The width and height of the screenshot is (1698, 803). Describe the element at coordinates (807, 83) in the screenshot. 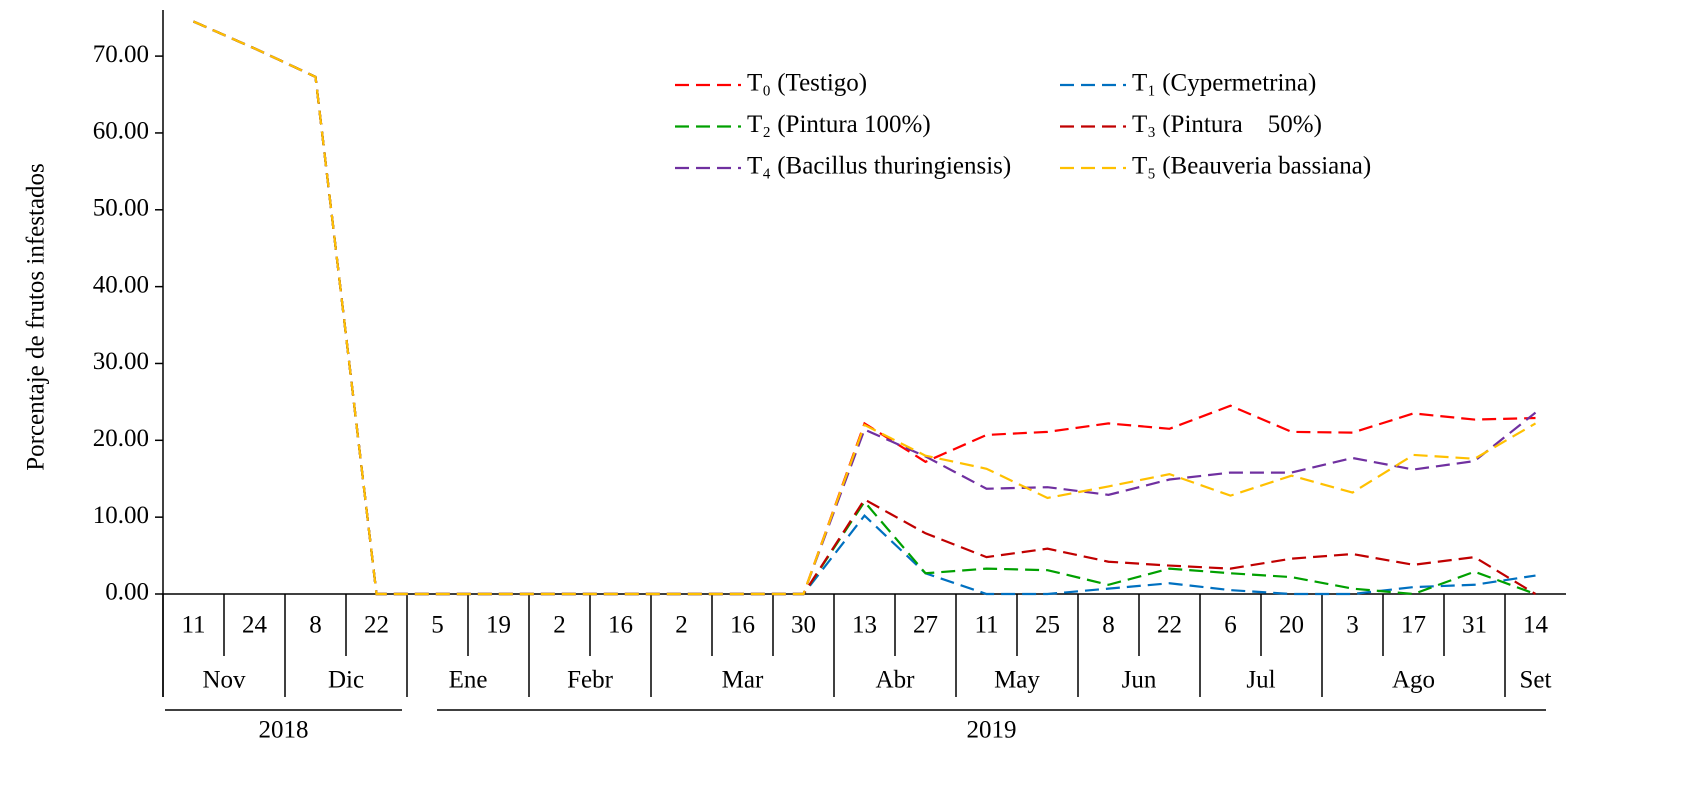

I see `legend-label: T₀ (Testigo)` at that location.